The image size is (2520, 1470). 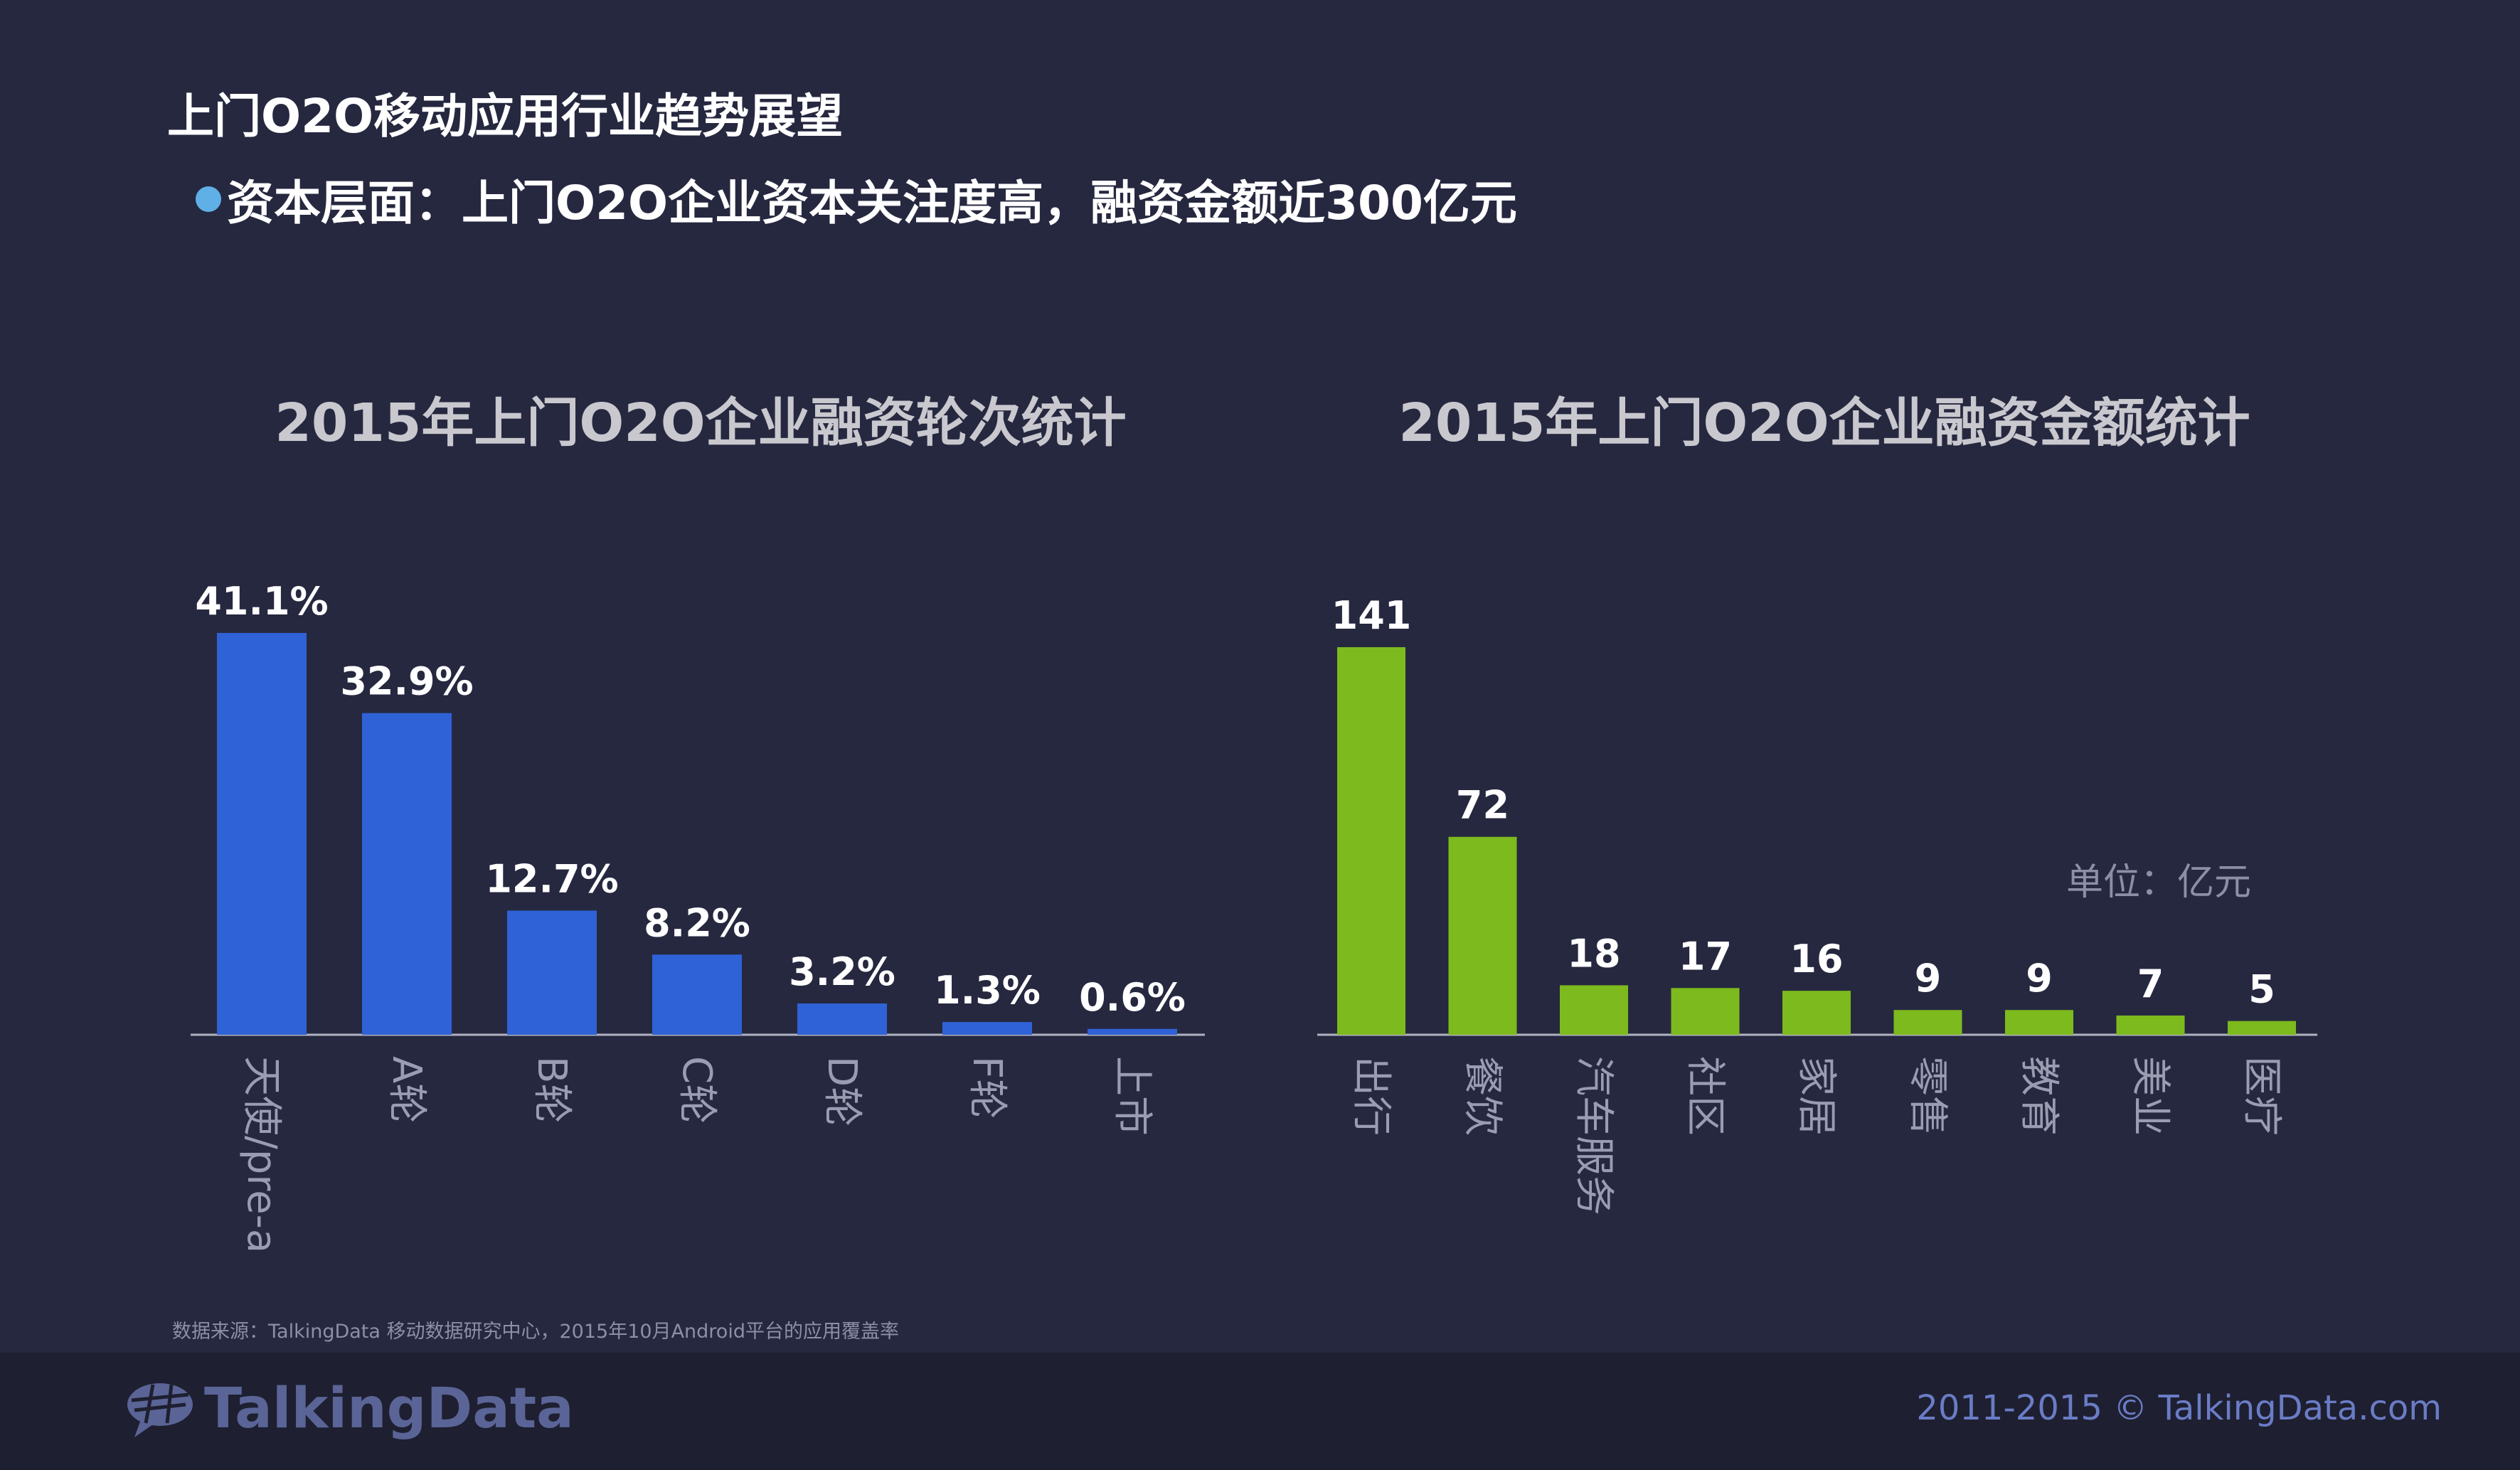 What do you see at coordinates (505, 116) in the screenshot?
I see `page-title: 上门O2O移动应用行业趋势展望` at bounding box center [505, 116].